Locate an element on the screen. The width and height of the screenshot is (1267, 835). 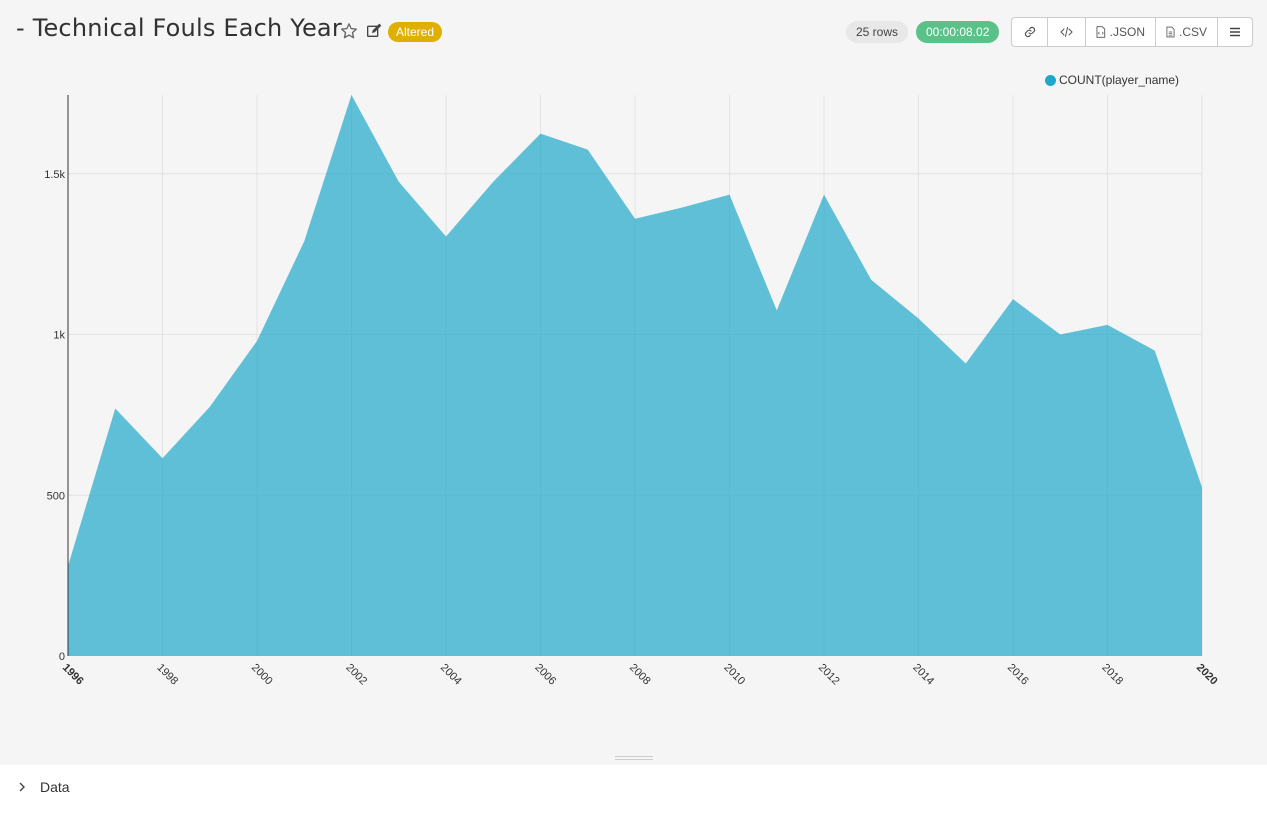
y-tick-label: 500 is located at coordinates (56, 496).